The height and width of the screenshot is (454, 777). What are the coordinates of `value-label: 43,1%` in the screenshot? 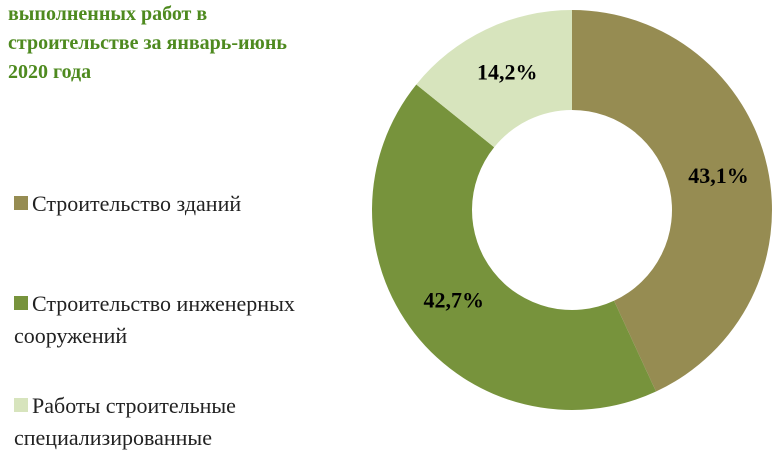 It's located at (718, 175).